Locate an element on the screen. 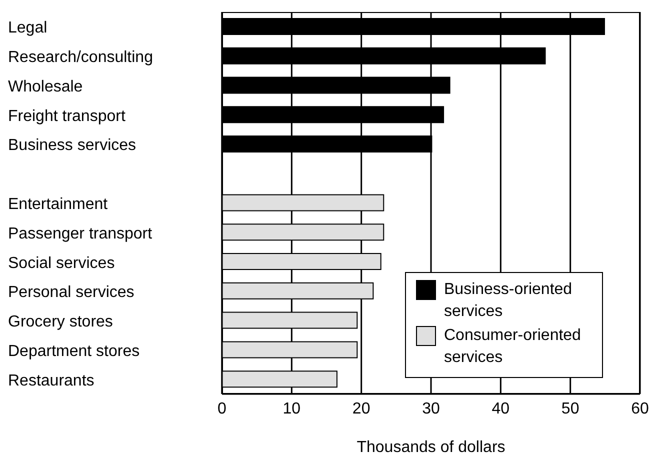 The image size is (652, 466). y-tick-label: Business services is located at coordinates (72, 145).